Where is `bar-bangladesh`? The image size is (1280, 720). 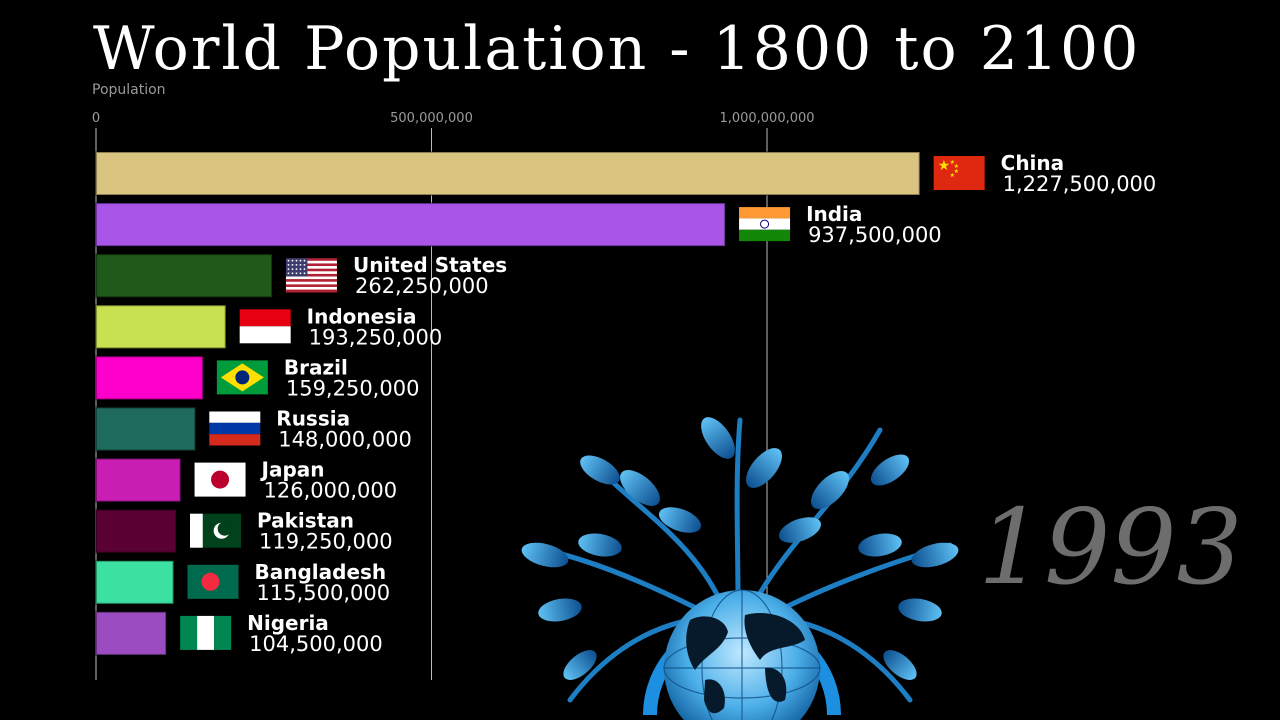
bar-bangladesh is located at coordinates (135, 582).